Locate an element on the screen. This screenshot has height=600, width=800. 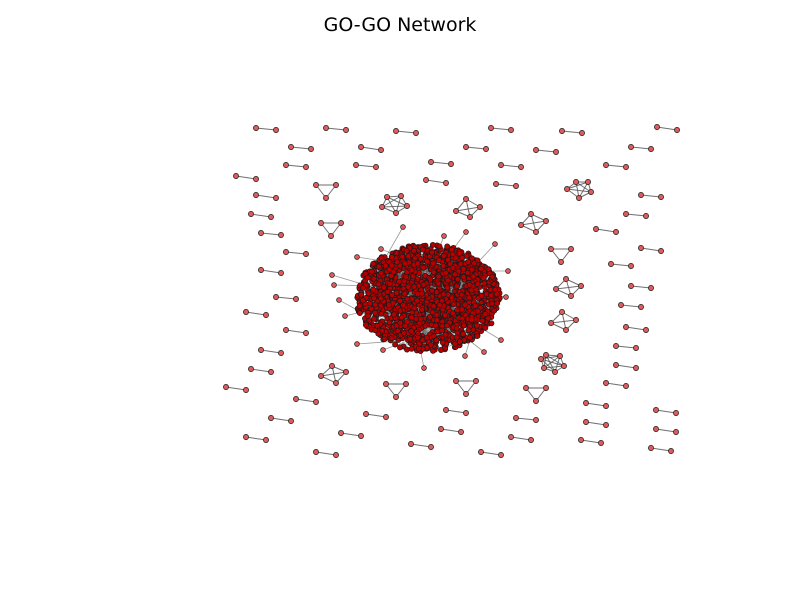
largest-component-cluster is located at coordinates (420, 297).